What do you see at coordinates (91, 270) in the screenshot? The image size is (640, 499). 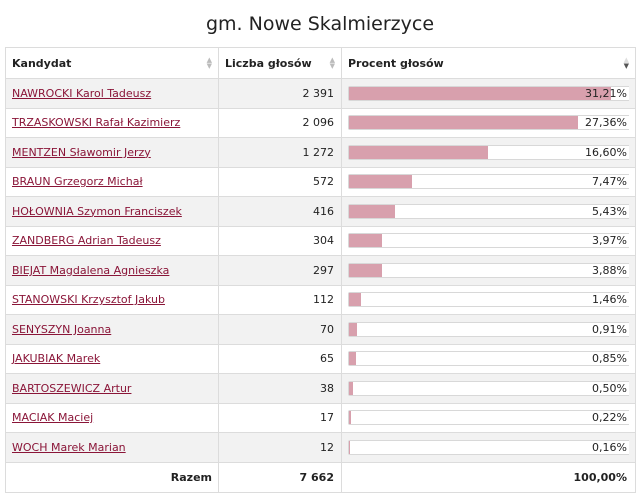 I see `candidate-link: BIEJAT Magdalena Agnieszka` at bounding box center [91, 270].